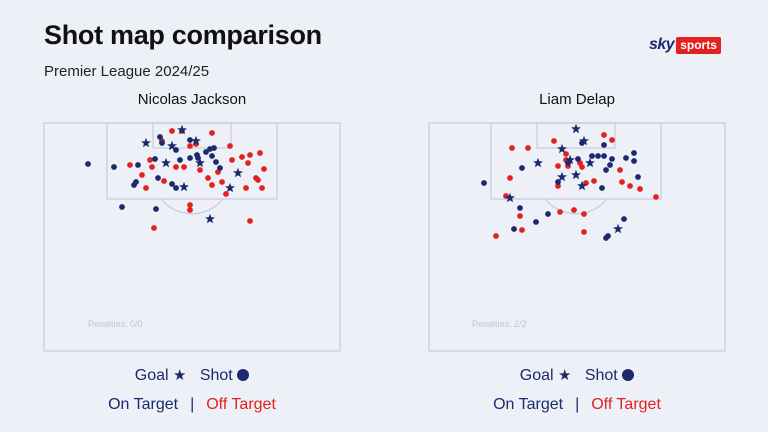  Describe the element at coordinates (143, 404) in the screenshot. I see `legend-on-target: On Target` at that location.